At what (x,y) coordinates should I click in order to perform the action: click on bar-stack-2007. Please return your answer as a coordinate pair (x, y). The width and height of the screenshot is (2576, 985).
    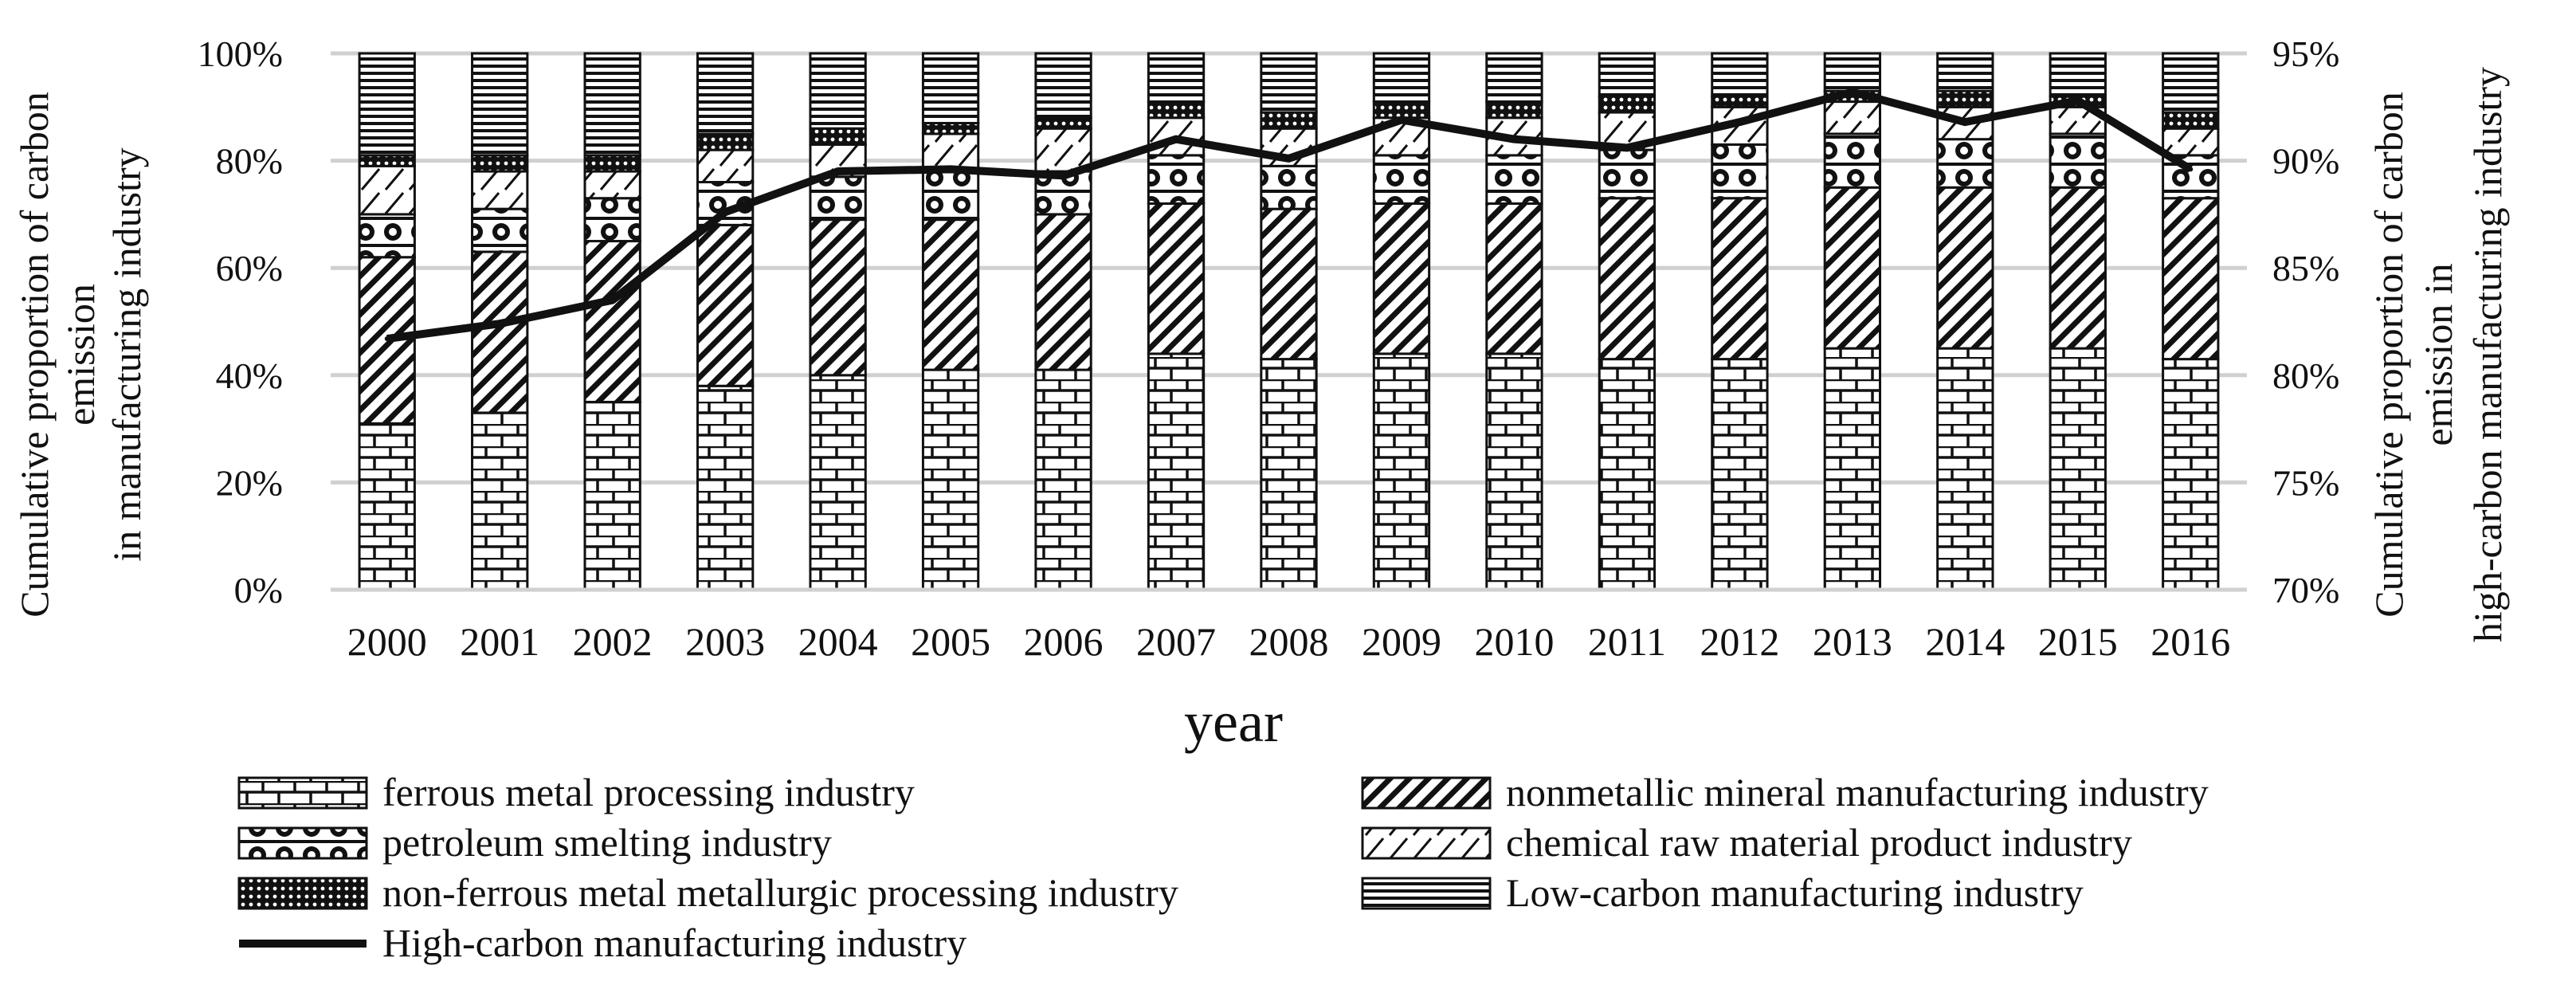
    Looking at the image, I should click on (1176, 321).